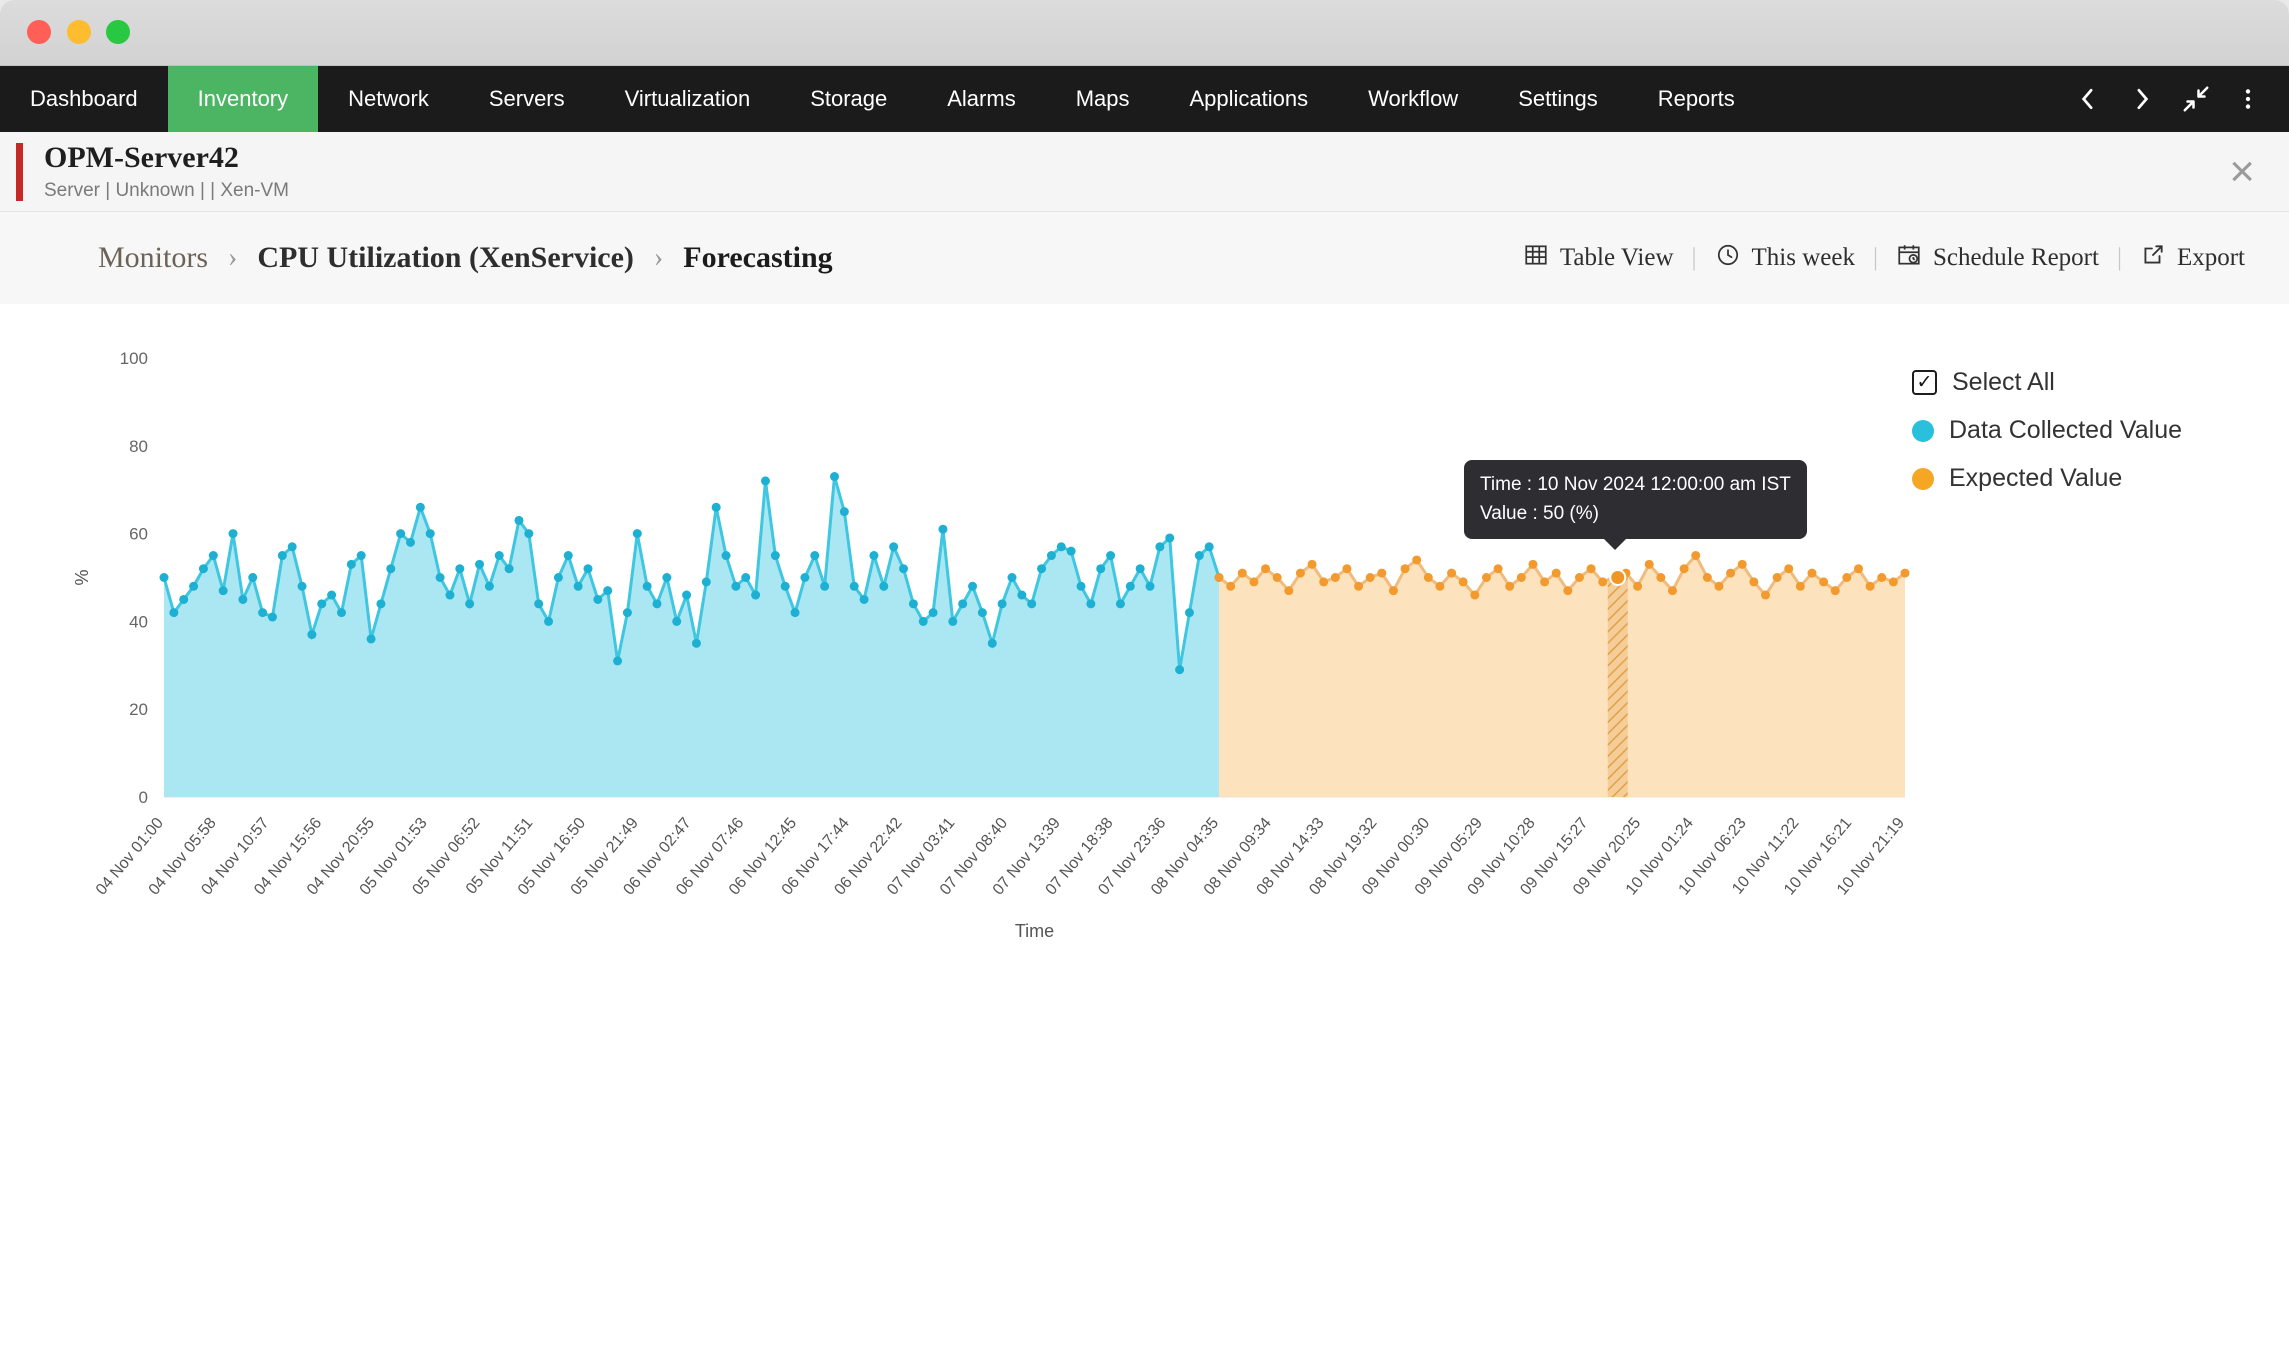  I want to click on nav-label: Inventory, so click(243, 98).